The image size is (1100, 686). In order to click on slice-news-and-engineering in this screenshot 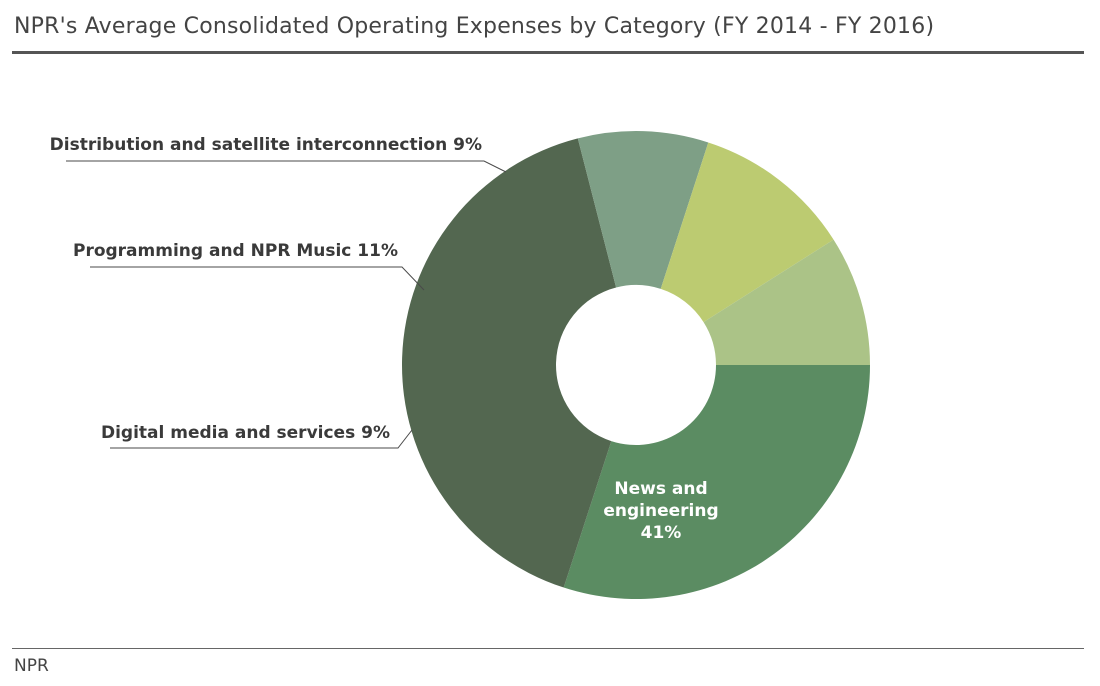, I will do `click(509, 363)`.